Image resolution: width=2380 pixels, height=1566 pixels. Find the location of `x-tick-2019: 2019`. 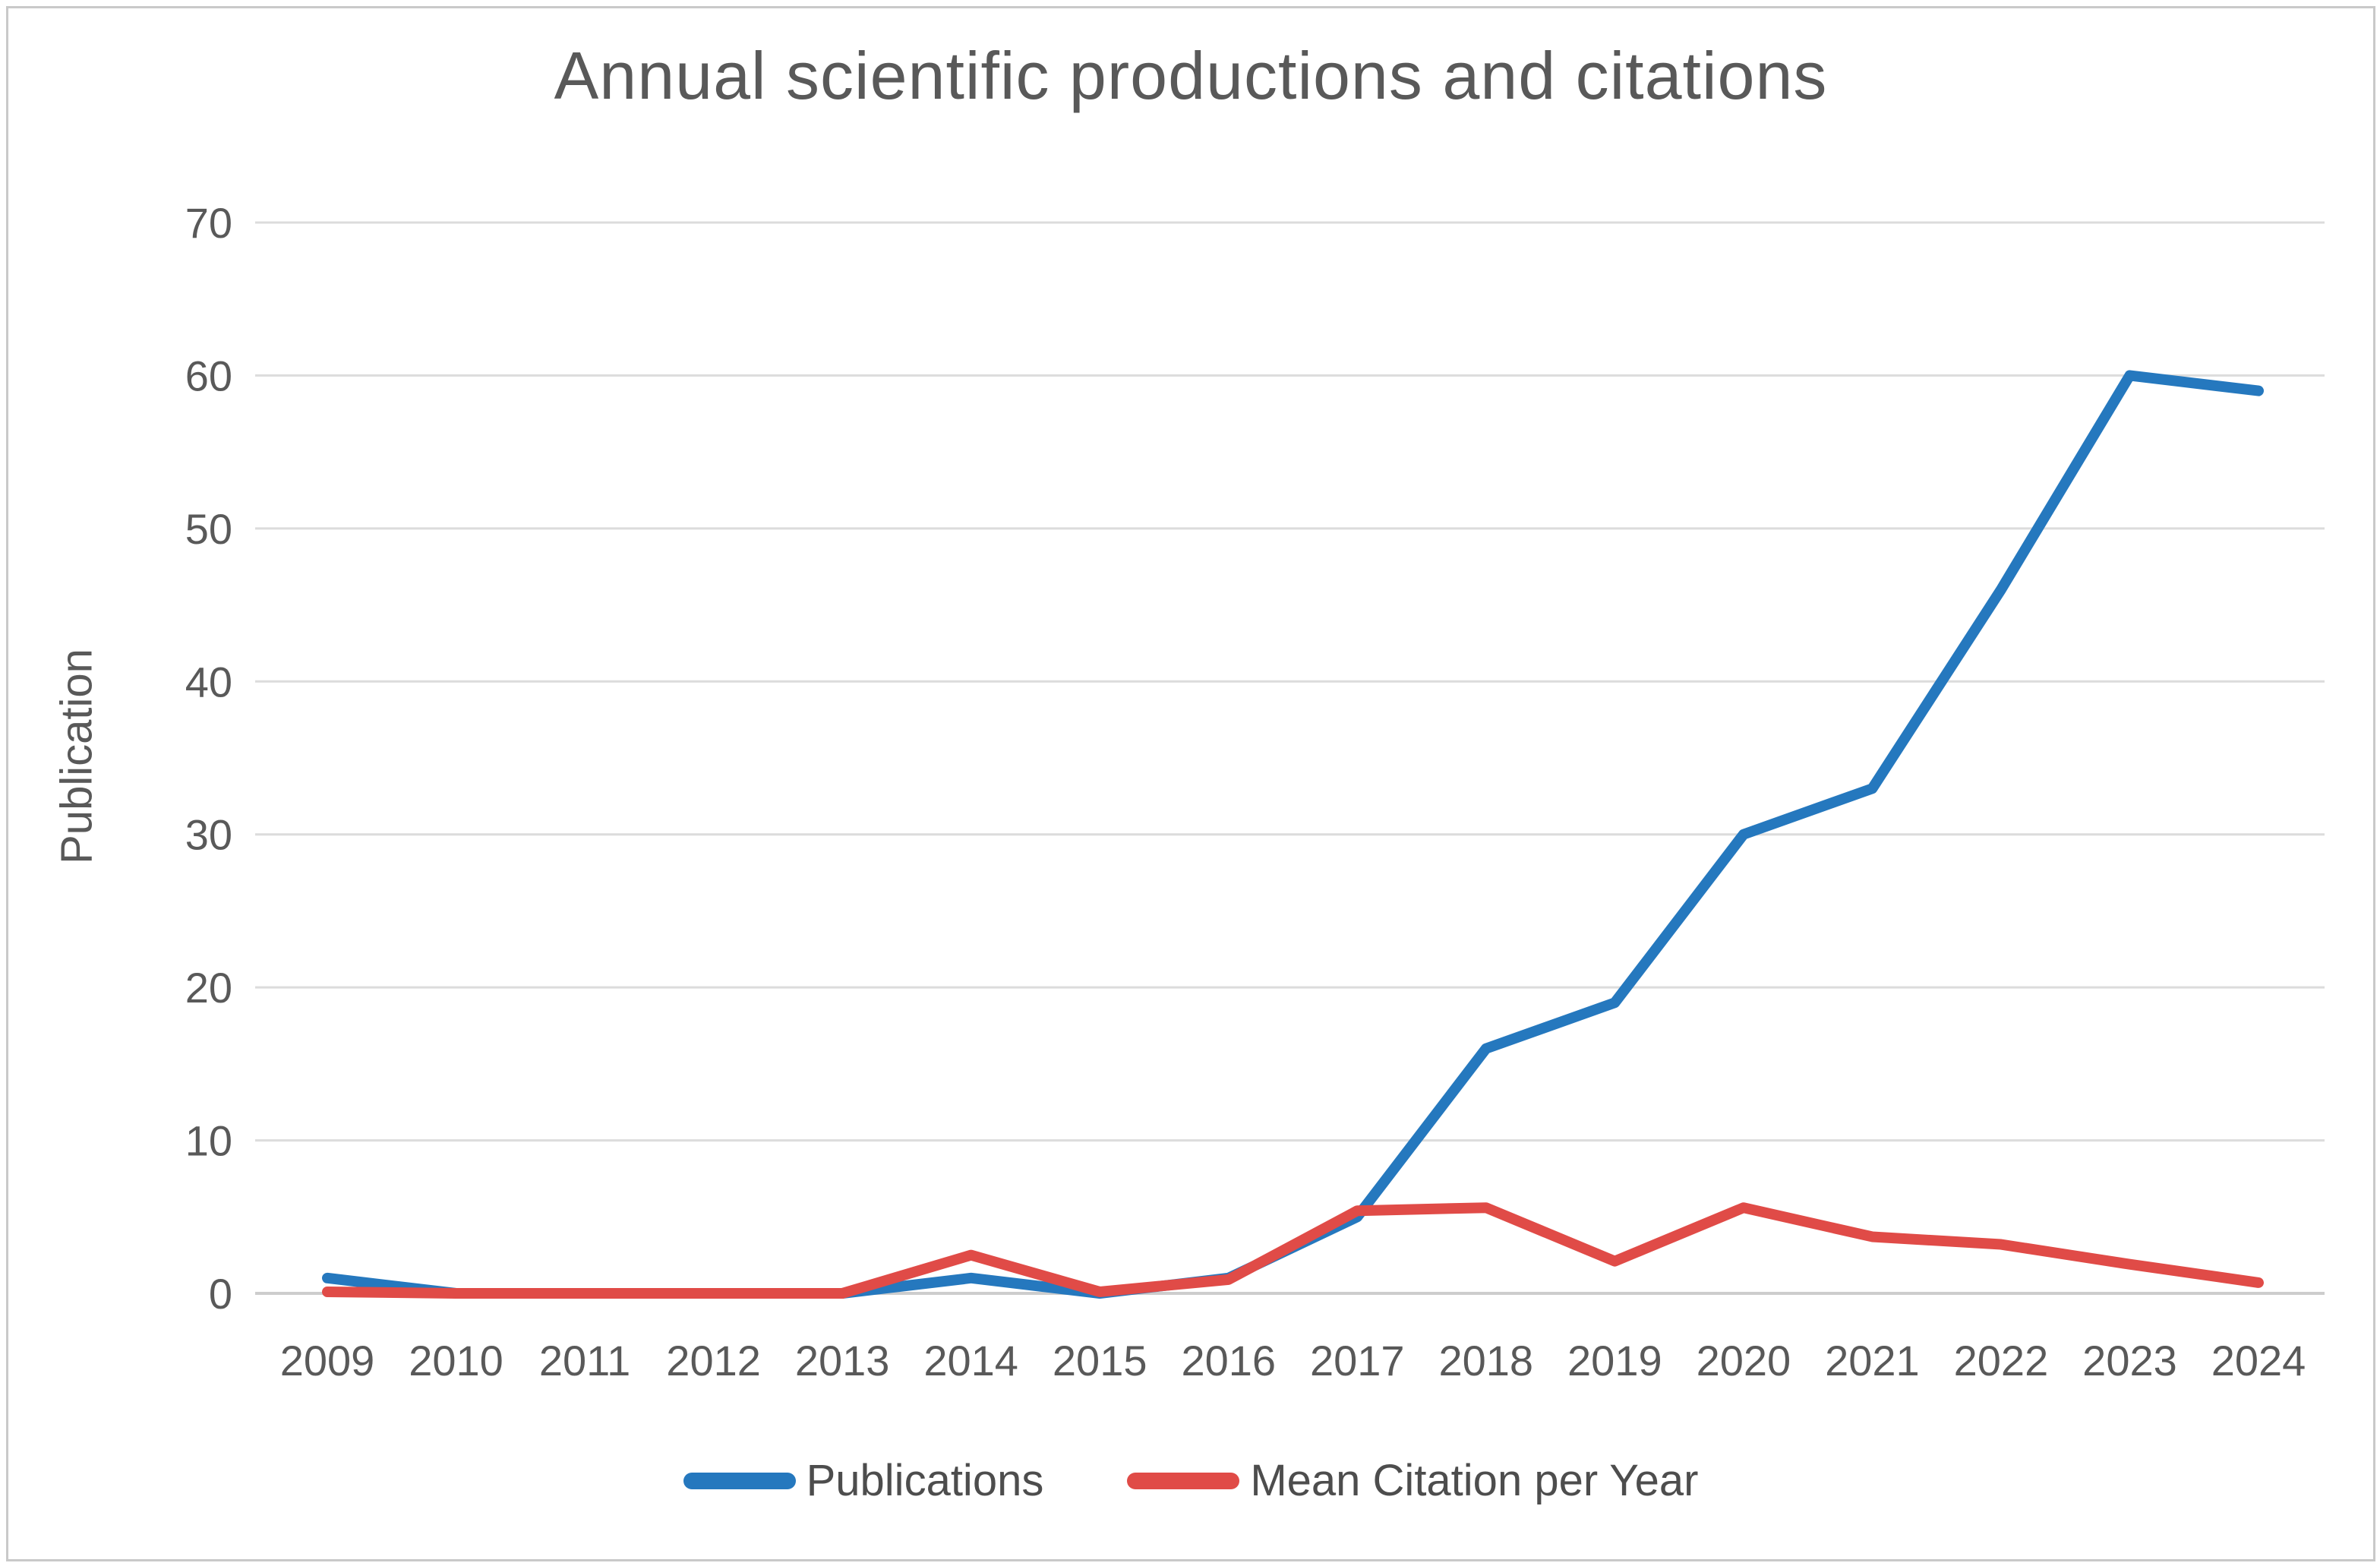

x-tick-2019: 2019 is located at coordinates (1614, 1360).